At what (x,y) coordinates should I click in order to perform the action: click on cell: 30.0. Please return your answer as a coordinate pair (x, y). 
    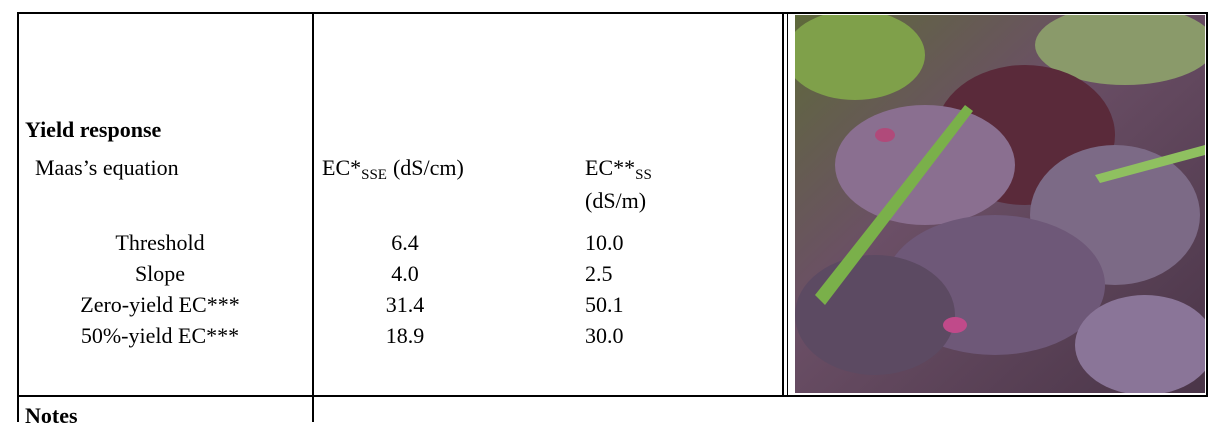
    Looking at the image, I should click on (604, 335).